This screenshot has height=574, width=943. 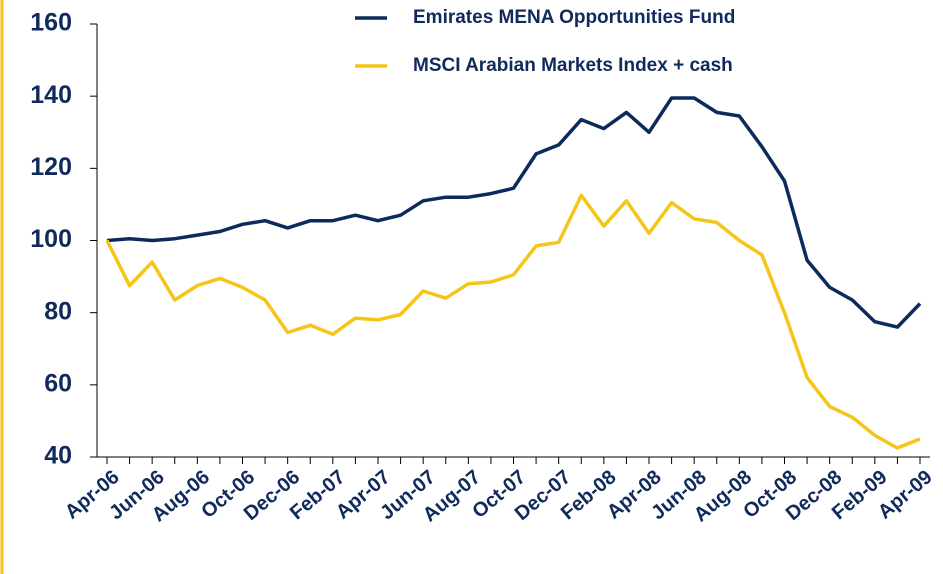 What do you see at coordinates (58, 456) in the screenshot?
I see `y-tick-label: 40` at bounding box center [58, 456].